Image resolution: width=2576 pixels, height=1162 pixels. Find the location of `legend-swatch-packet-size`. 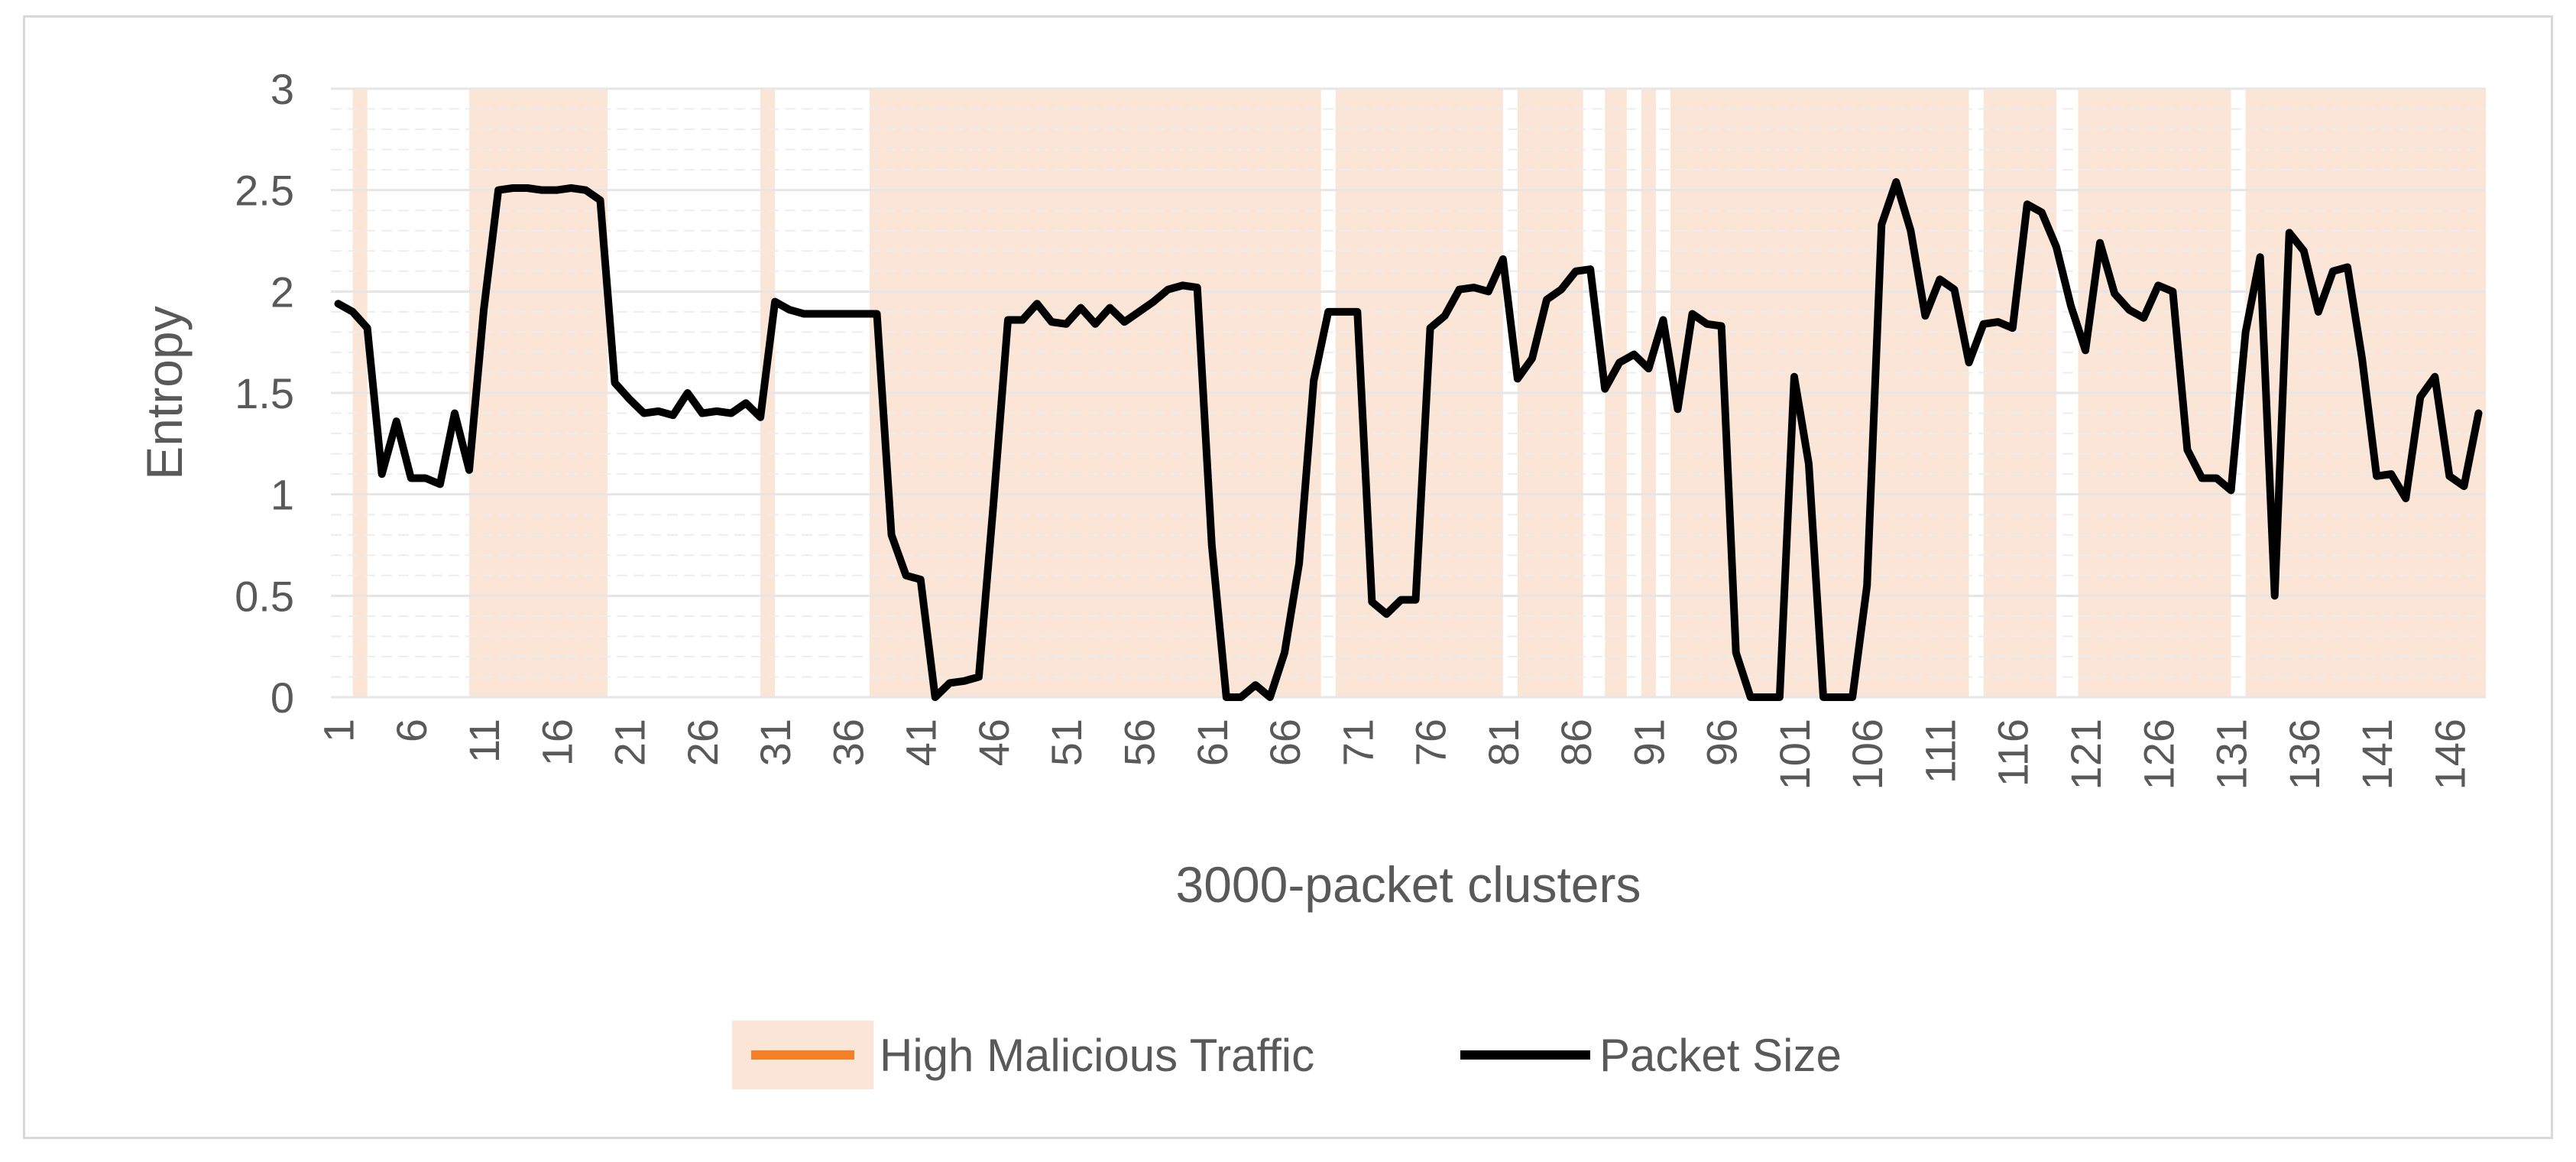

legend-swatch-packet-size is located at coordinates (1525, 1055).